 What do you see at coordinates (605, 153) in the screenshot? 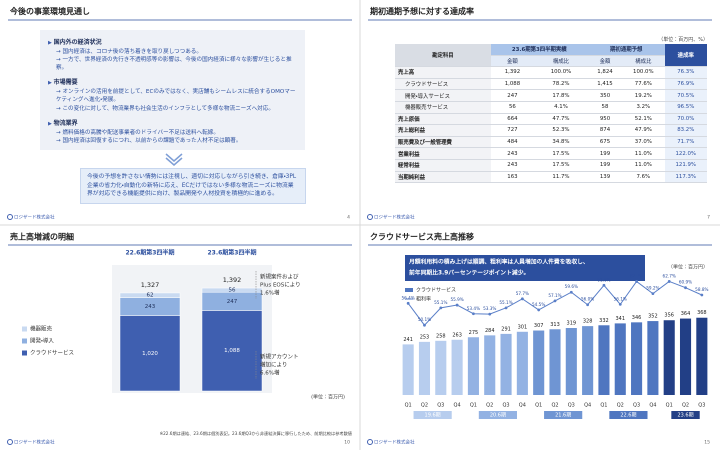
I see `table-cell: 199` at bounding box center [605, 153].